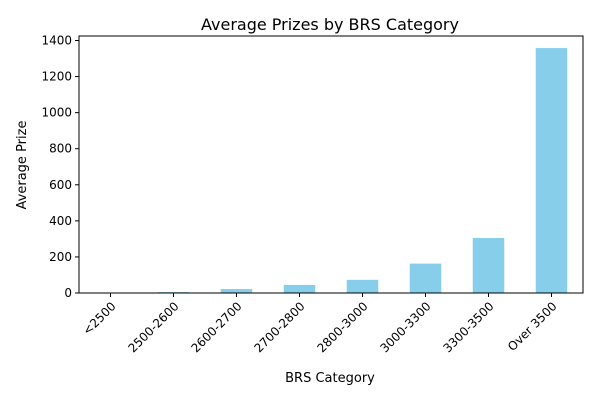 The image size is (600, 400). What do you see at coordinates (60, 167) in the screenshot?
I see `y-axis-ticks: 0 200 400 600 800 1000 1200 1400` at bounding box center [60, 167].